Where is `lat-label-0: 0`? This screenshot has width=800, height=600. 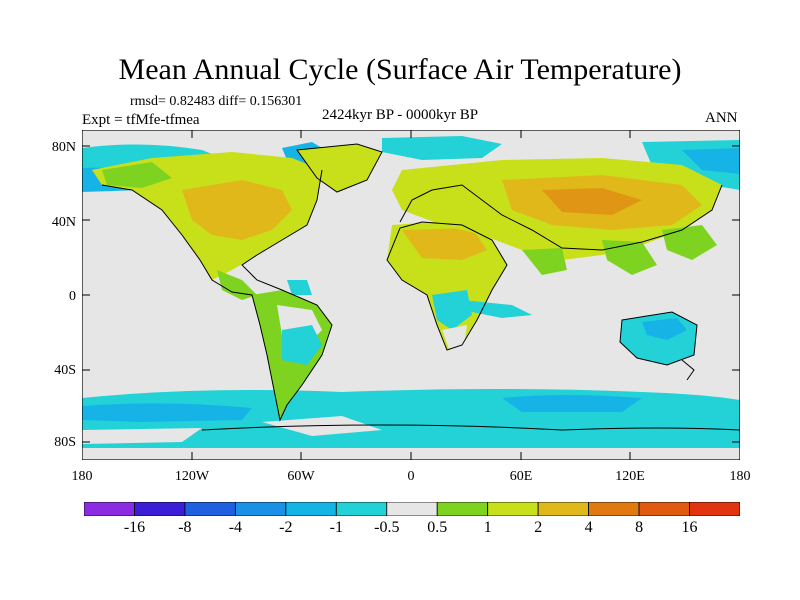
lat-label-0: 0 is located at coordinates (72, 296).